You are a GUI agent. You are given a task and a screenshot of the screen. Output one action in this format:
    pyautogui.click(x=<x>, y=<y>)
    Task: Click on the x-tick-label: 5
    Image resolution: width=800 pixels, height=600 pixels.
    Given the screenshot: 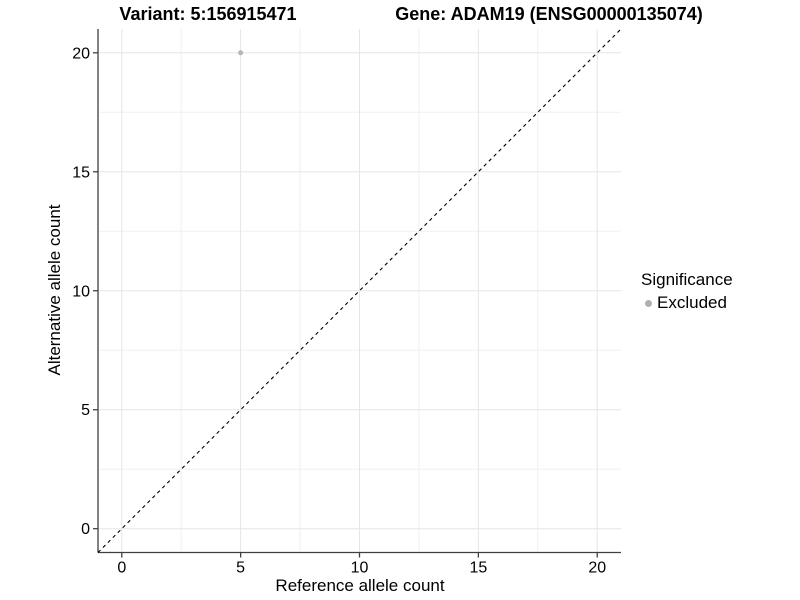 What is the action you would take?
    pyautogui.click(x=240, y=568)
    